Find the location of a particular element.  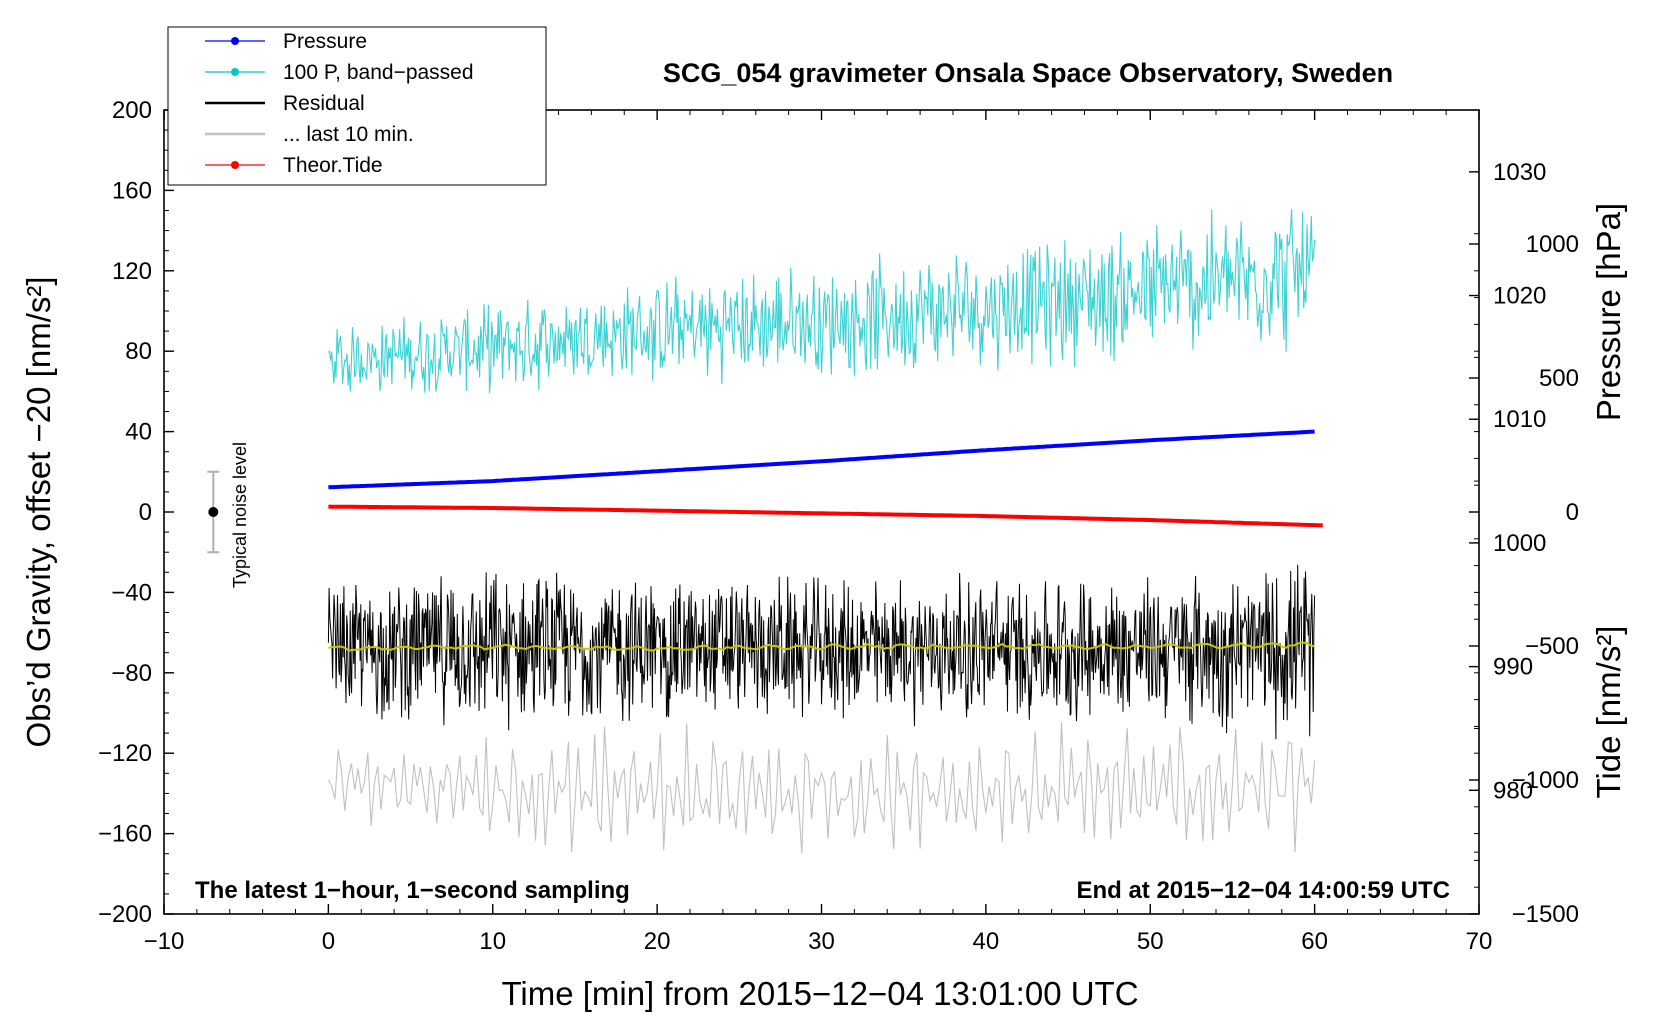

y-left-tick-label: −200 is located at coordinates (125, 914).